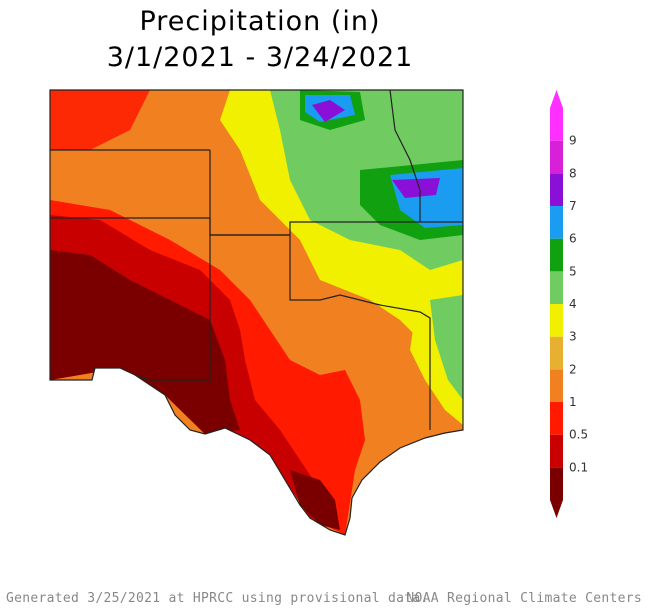 This screenshot has width=650, height=609. What do you see at coordinates (573, 239) in the screenshot?
I see `scale-label-7: 6` at bounding box center [573, 239].